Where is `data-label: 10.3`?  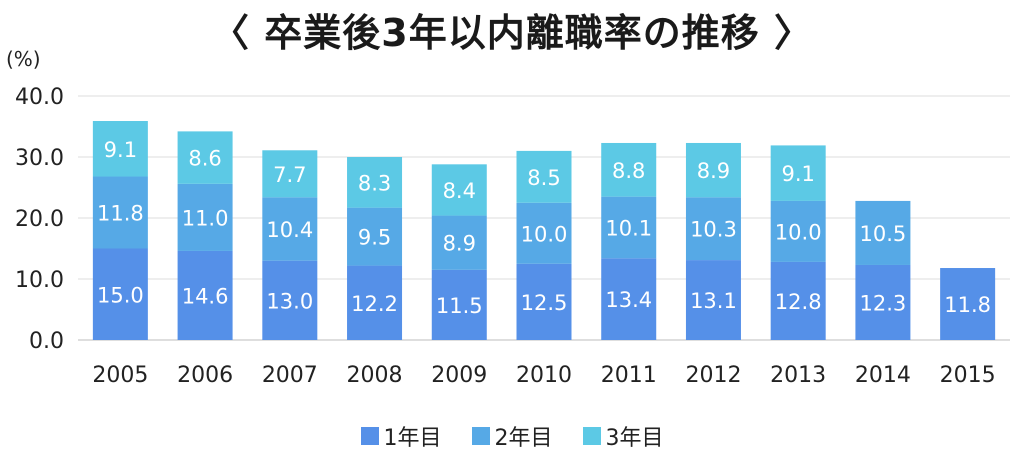 data-label: 10.3 is located at coordinates (713, 230).